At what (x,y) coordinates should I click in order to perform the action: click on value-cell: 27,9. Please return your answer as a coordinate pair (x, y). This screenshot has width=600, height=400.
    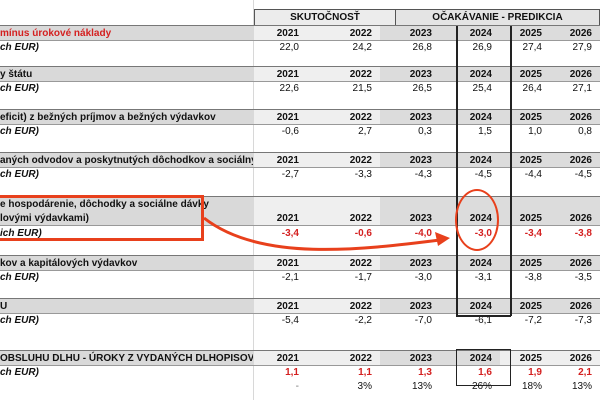
    Looking at the image, I should click on (582, 47).